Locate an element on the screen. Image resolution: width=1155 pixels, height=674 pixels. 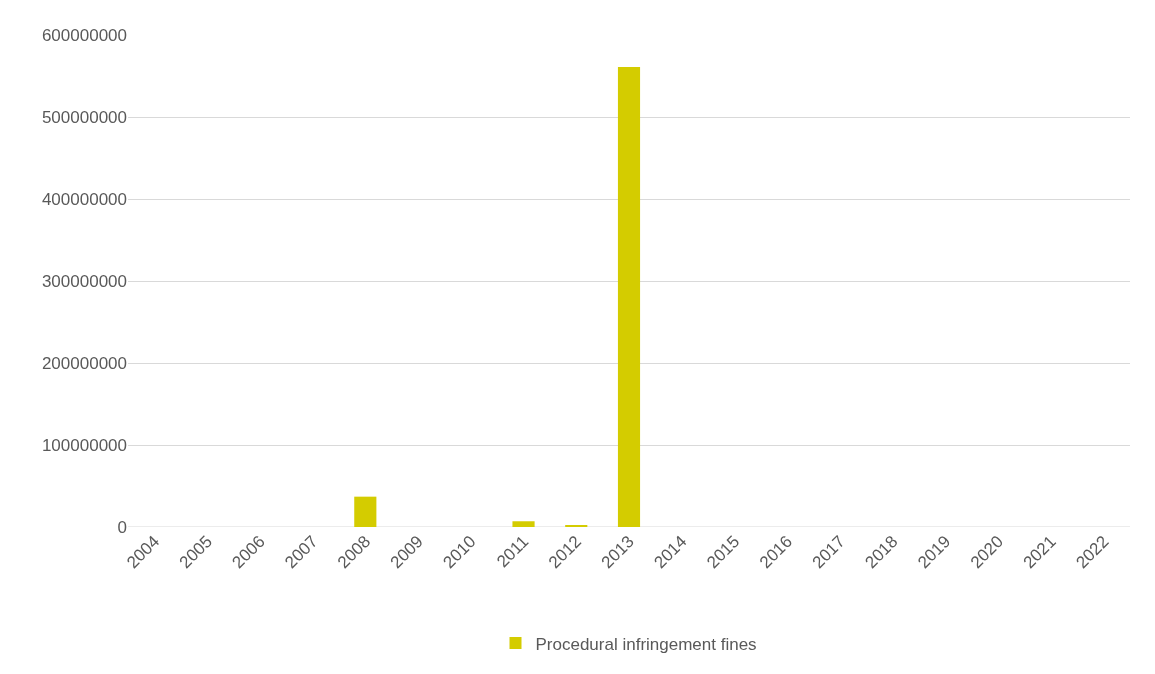
y-tick-label: 500000000 is located at coordinates (84, 117).